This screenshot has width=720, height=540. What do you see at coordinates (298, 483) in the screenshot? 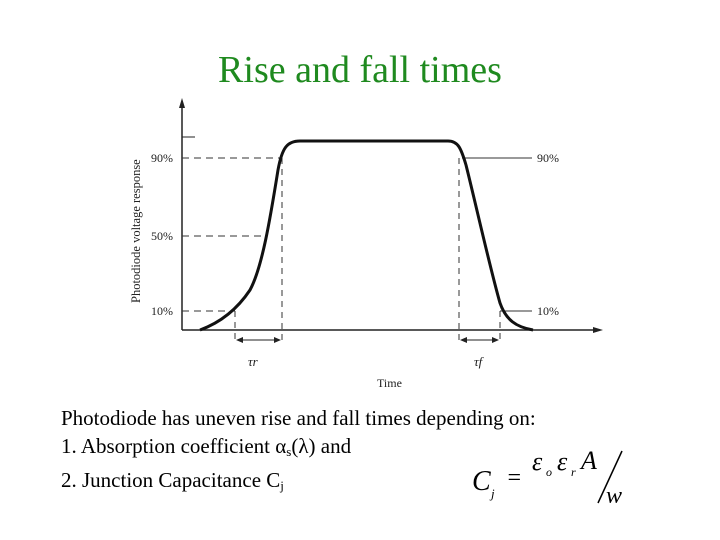
I see `list-item-capacitance: 2. Junction Capacitance Cj` at bounding box center [298, 483].